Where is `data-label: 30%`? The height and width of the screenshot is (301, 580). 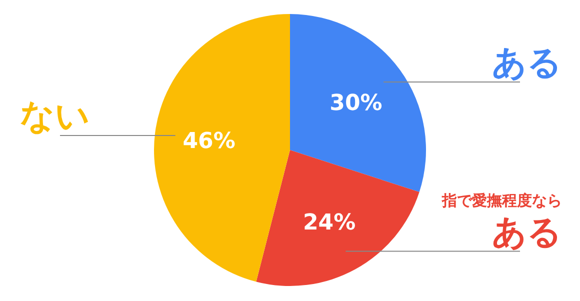 data-label: 30% is located at coordinates (356, 103).